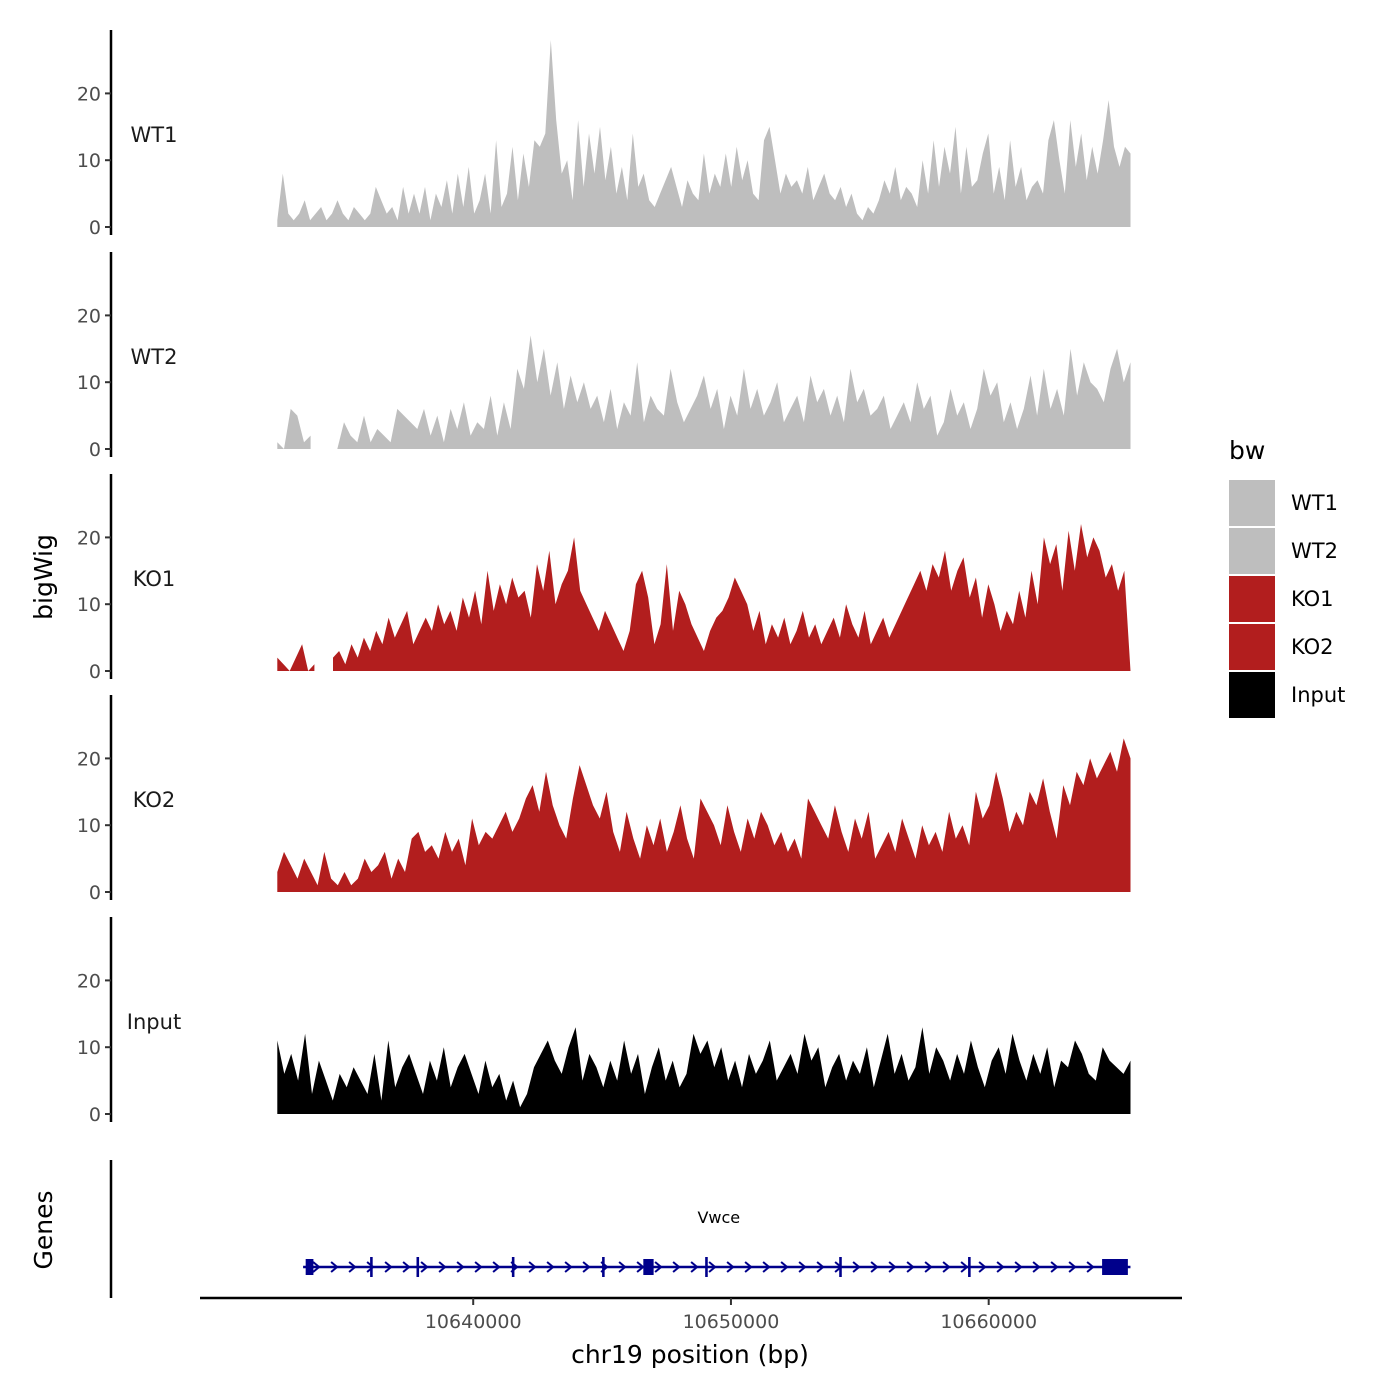 The height and width of the screenshot is (1400, 1400). I want to click on track-label: KO2, so click(154, 800).